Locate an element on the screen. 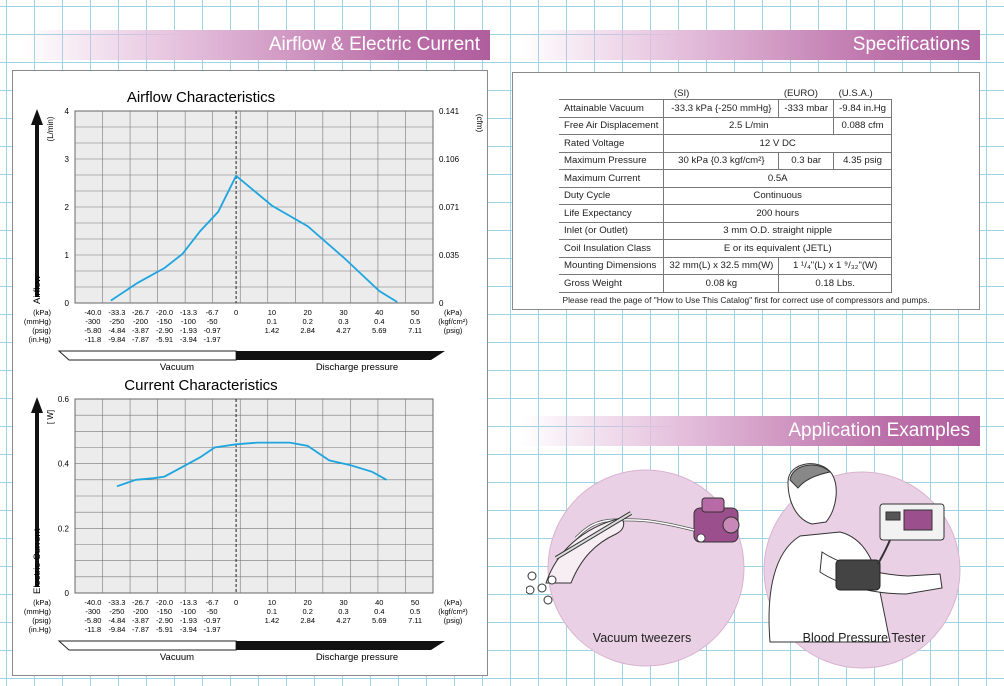  chart-title: Current Characteristics is located at coordinates (200, 385).